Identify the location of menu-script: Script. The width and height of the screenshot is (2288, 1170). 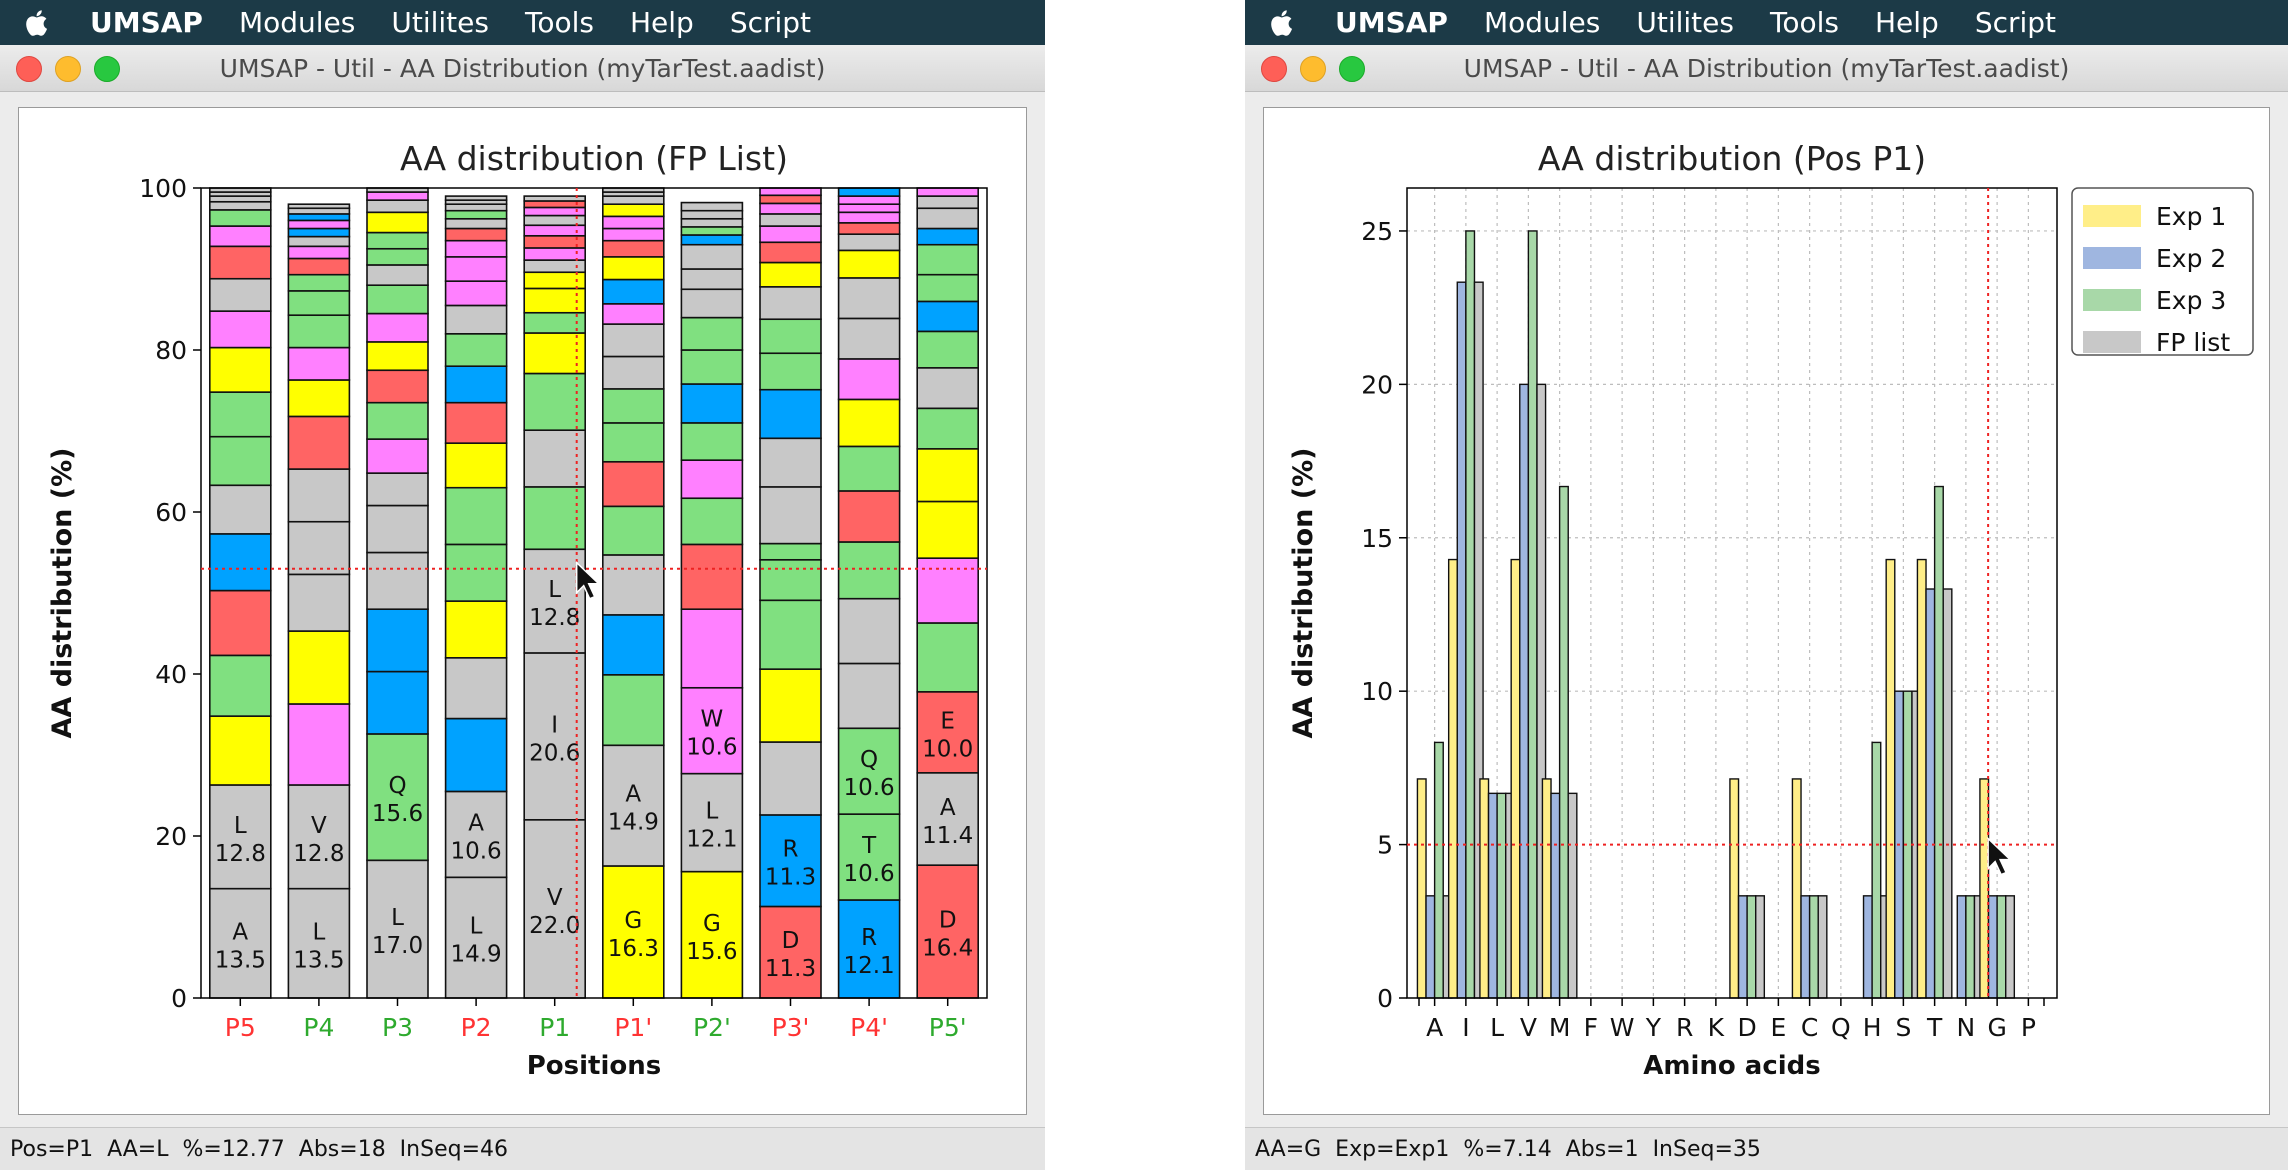
(770, 22).